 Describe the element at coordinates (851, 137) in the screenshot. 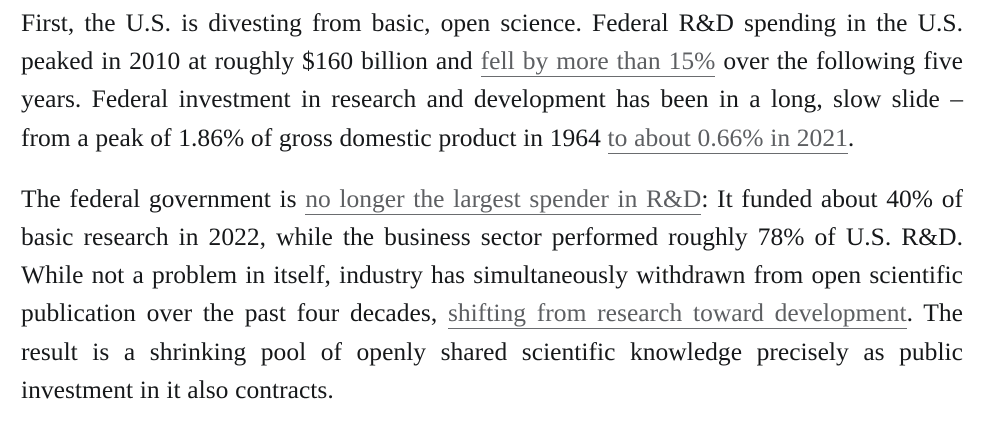

I see `paragraph-1-text-3: .` at that location.